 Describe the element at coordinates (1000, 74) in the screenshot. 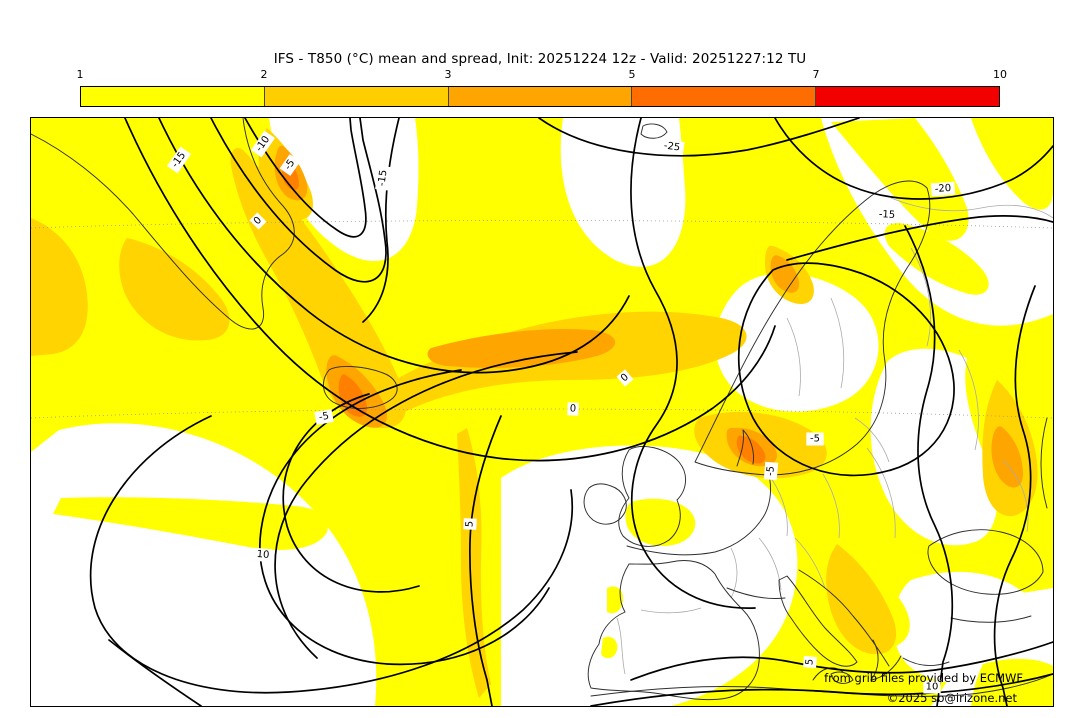

I see `colorbar-tick: 10` at that location.